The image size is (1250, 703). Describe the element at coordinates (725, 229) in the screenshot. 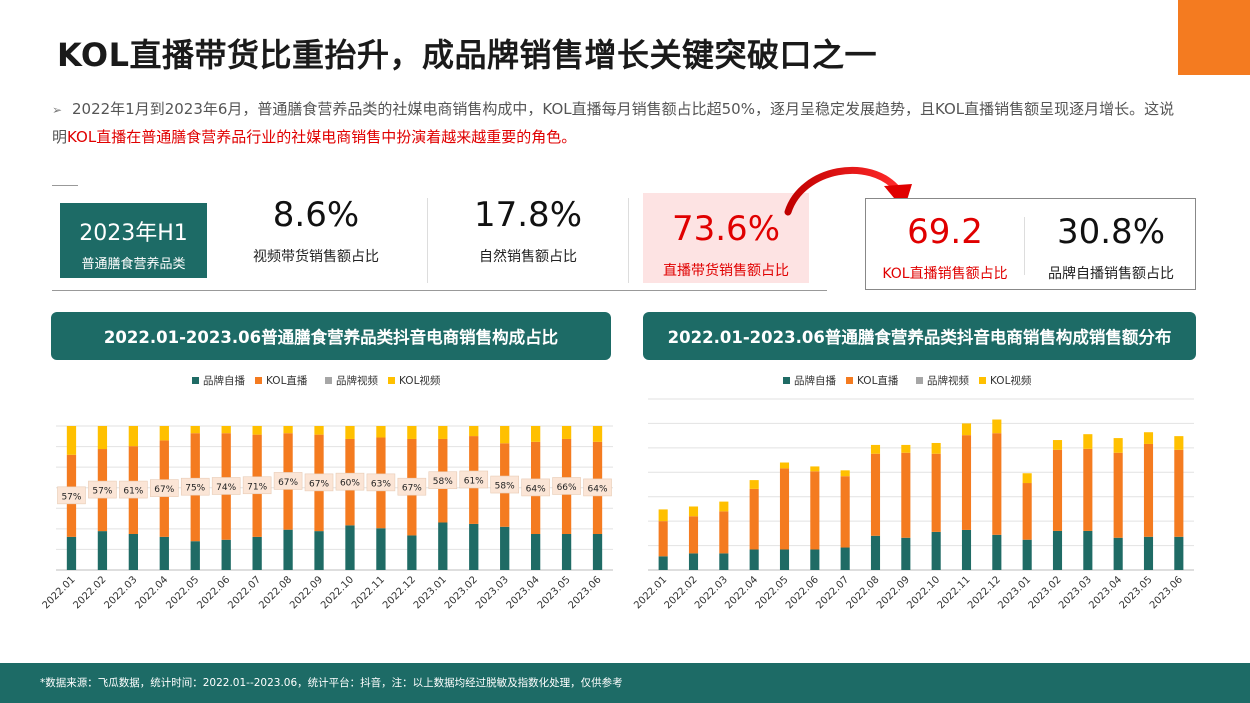

I see `kpi-value: 73.6%` at that location.